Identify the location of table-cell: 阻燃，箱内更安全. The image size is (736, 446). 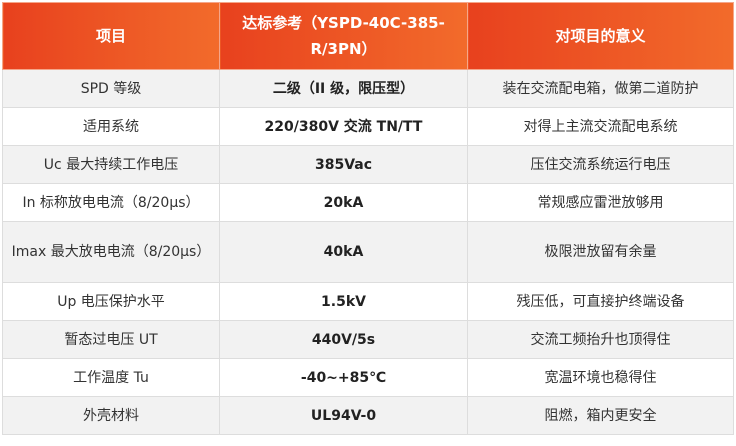
(600, 415).